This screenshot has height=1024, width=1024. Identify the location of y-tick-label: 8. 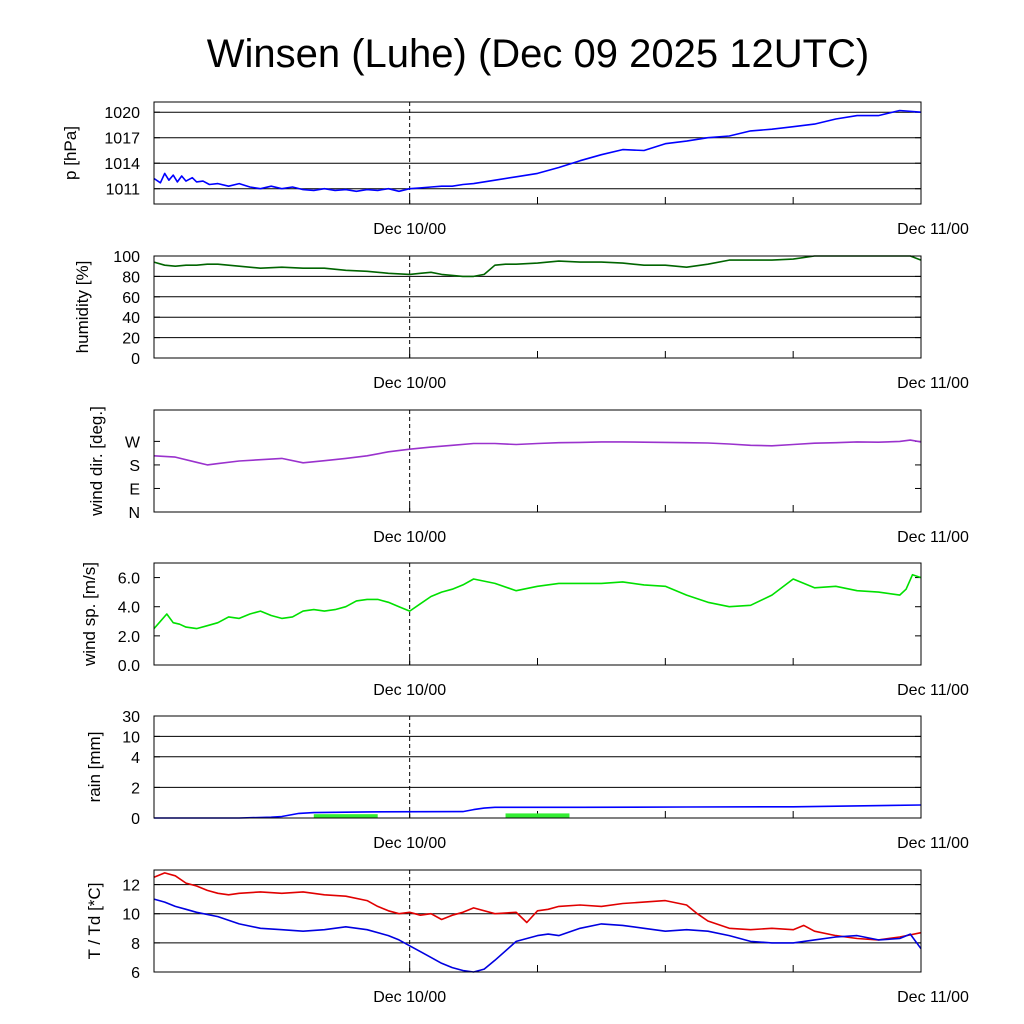
(135, 944).